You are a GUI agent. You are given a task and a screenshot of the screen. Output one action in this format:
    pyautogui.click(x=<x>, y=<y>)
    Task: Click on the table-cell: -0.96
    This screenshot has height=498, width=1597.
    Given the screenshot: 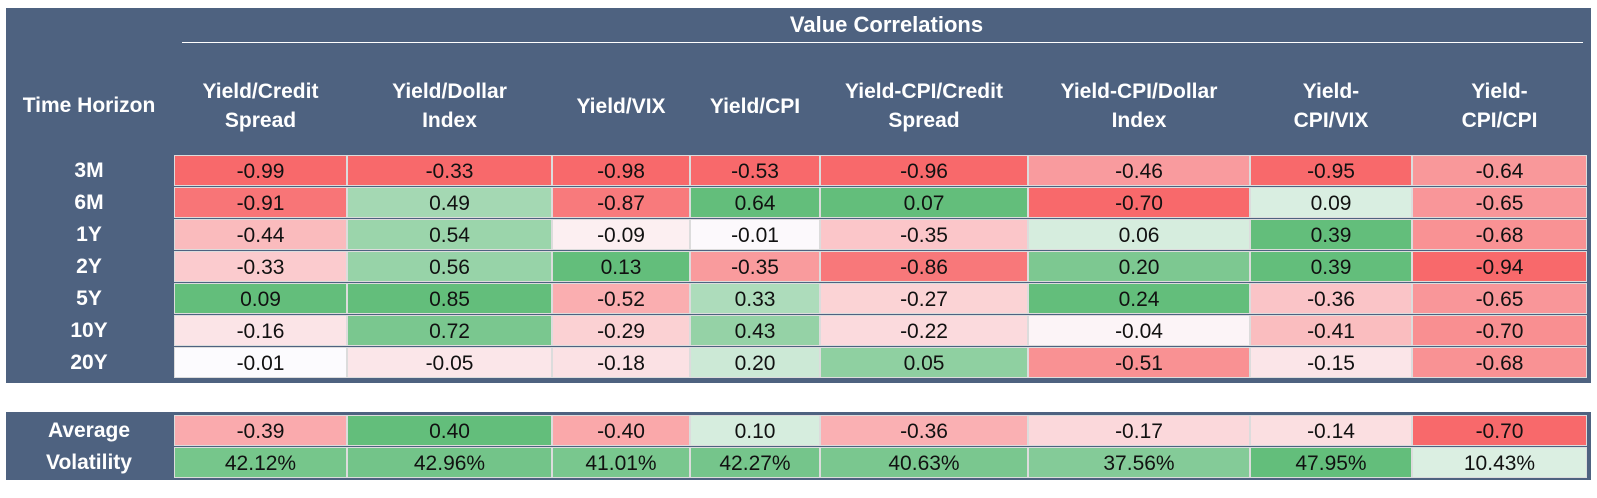 What is the action you would take?
    pyautogui.click(x=924, y=170)
    